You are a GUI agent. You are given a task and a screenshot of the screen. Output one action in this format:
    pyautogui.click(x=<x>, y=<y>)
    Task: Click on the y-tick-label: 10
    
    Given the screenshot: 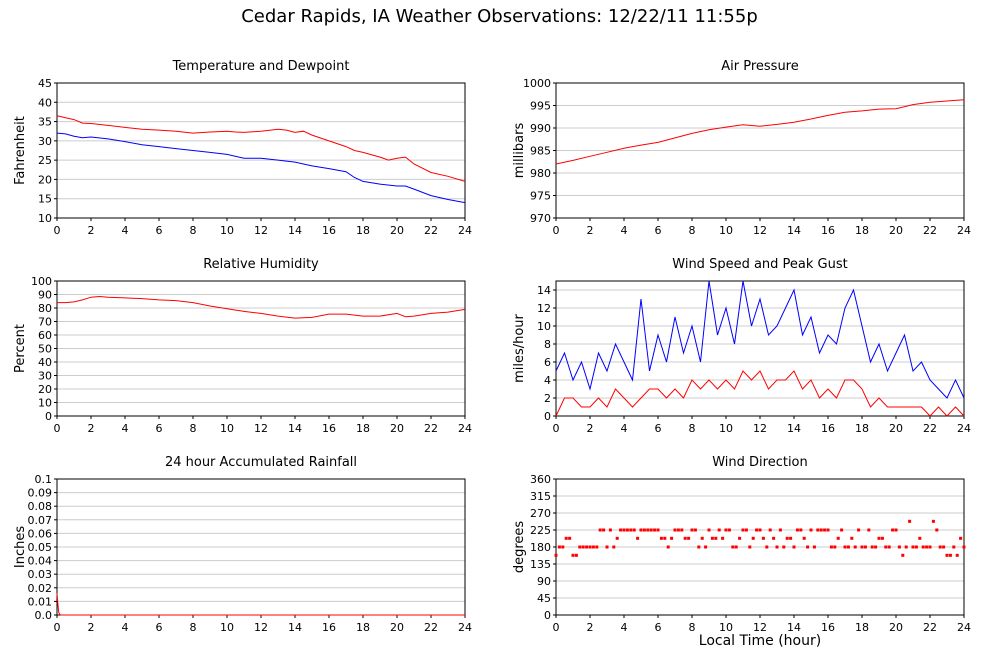 What is the action you would take?
    pyautogui.click(x=45, y=218)
    